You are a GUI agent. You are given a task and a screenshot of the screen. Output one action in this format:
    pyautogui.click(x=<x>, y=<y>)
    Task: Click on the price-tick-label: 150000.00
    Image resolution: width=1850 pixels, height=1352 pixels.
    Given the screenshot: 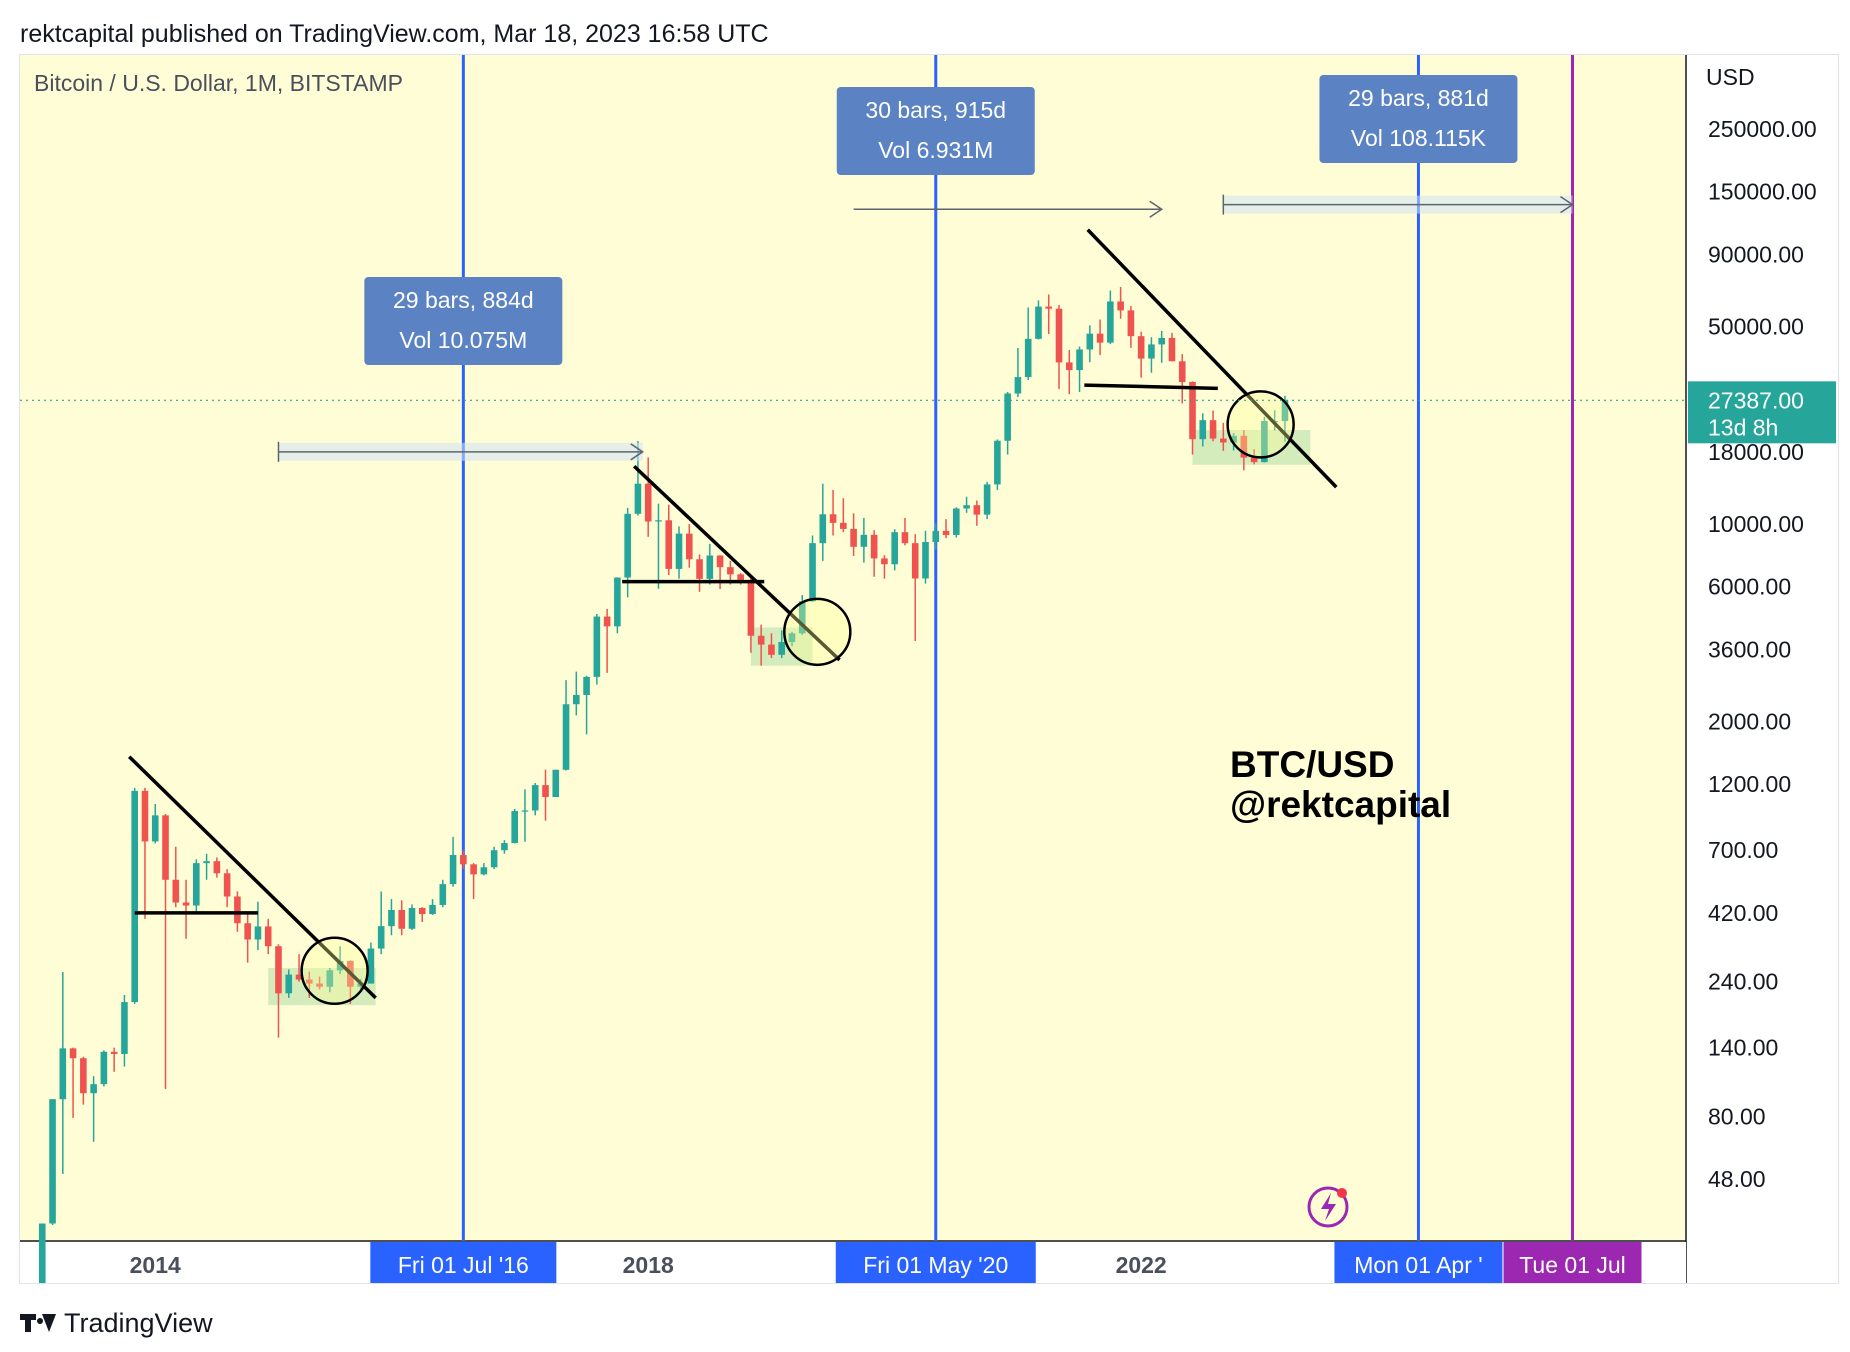 What is the action you would take?
    pyautogui.click(x=1762, y=192)
    